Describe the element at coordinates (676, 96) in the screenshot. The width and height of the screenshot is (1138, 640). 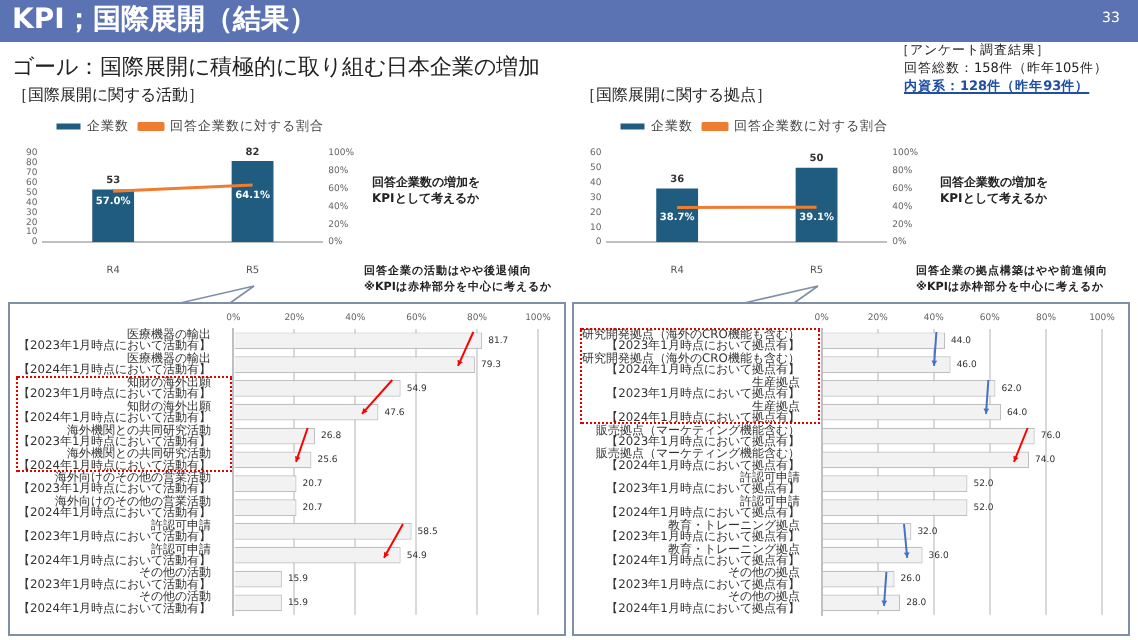
I see `chart-title: ［国際展開に関する拠点］` at that location.